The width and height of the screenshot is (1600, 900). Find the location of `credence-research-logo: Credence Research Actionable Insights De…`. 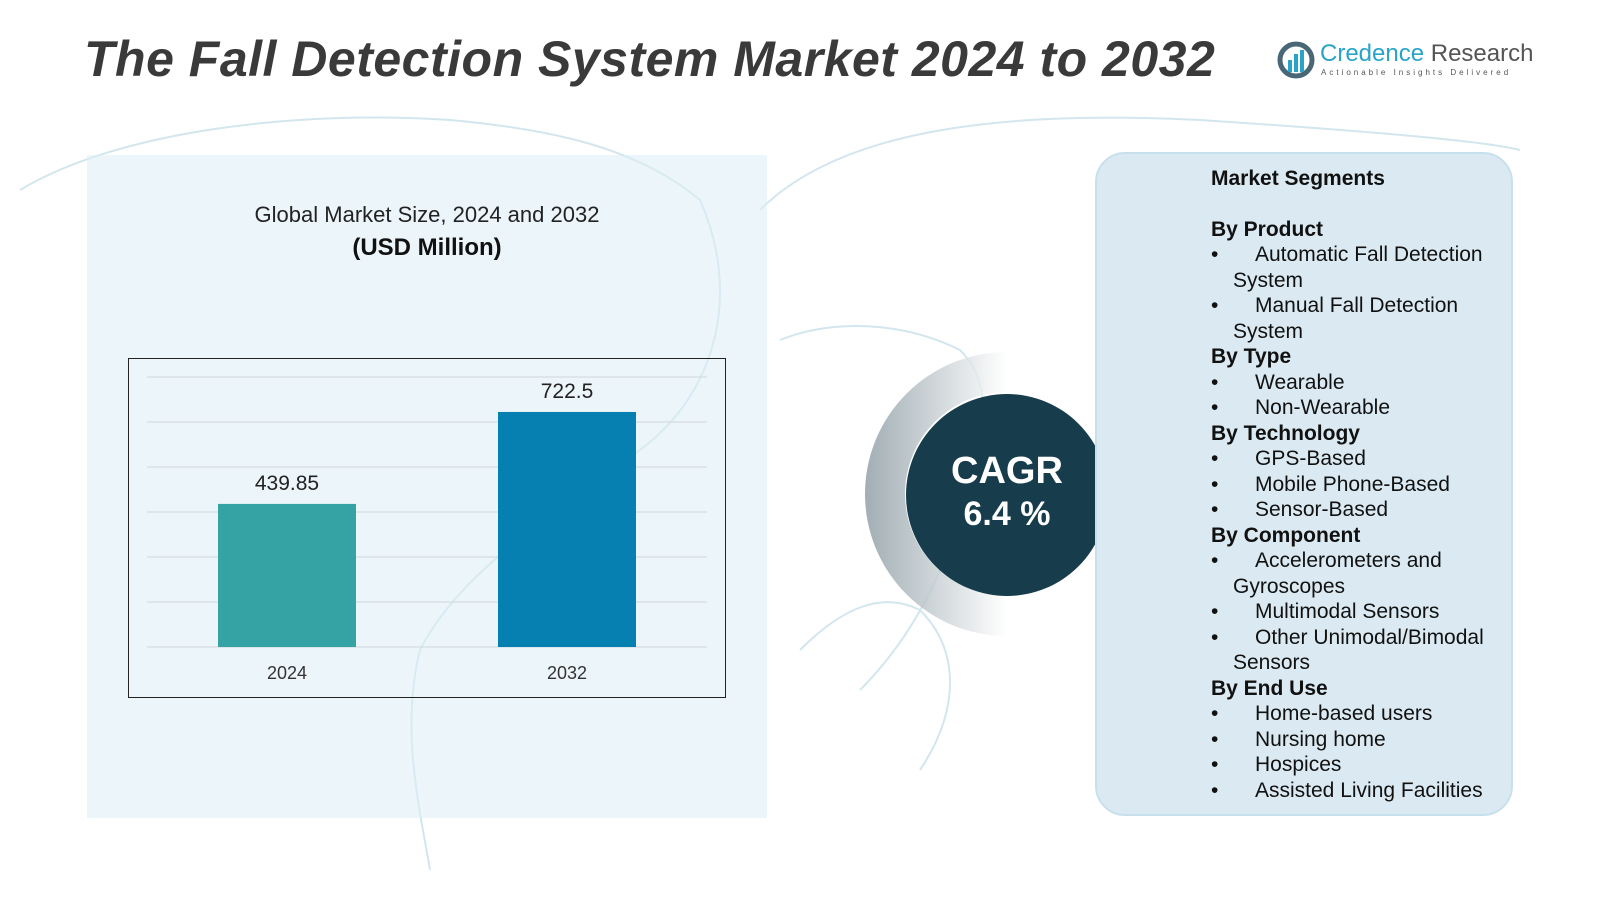

credence-research-logo: Credence Research Actionable Insights De… is located at coordinates (1406, 62).